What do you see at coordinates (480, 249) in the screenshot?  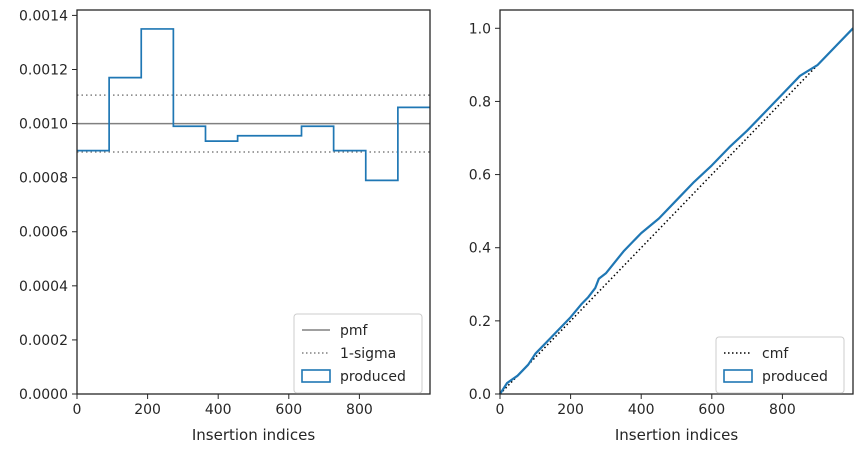 I see `y-tick-label: 0.4` at bounding box center [480, 249].